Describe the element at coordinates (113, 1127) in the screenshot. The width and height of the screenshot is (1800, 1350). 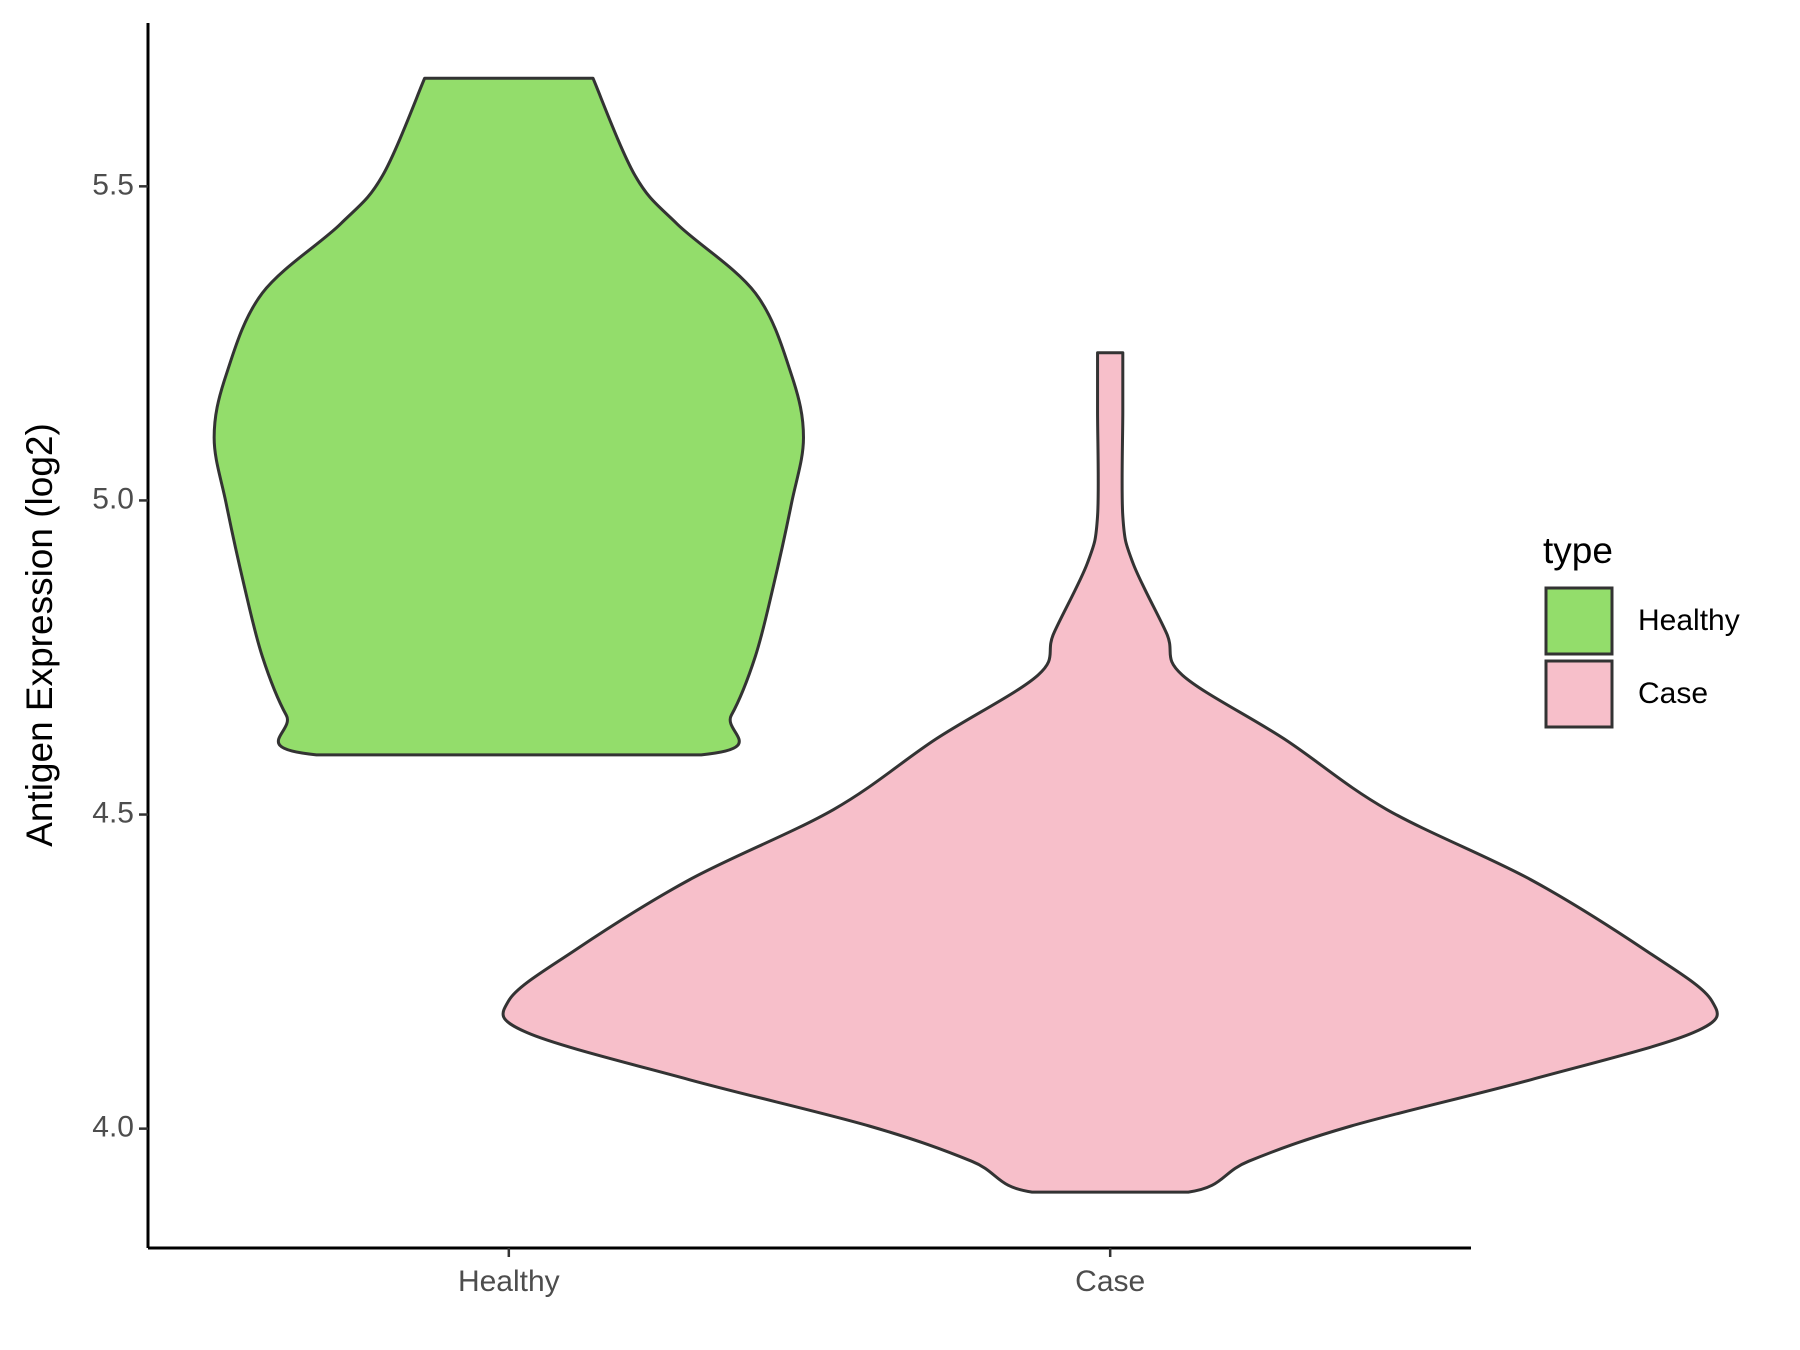
I see `y-tick-label: 4.0` at that location.